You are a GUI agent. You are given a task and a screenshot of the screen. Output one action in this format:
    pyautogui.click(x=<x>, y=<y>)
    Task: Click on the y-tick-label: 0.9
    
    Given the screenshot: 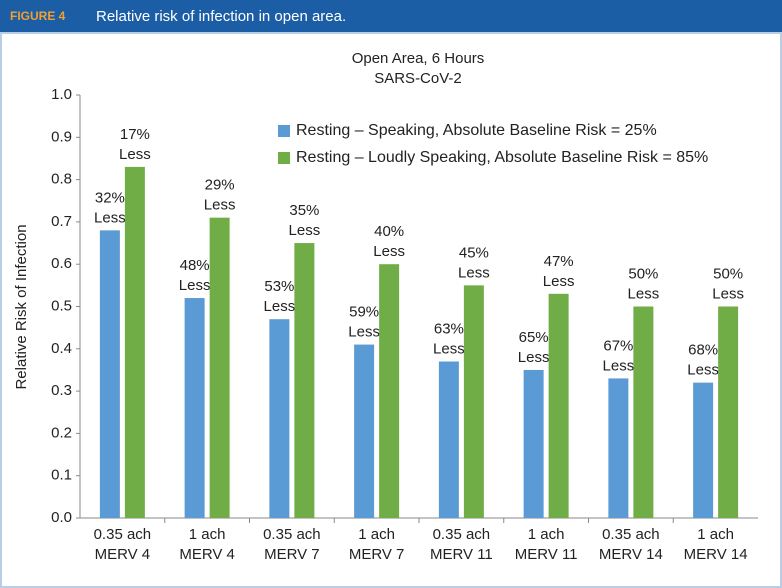 What is the action you would take?
    pyautogui.click(x=61, y=136)
    